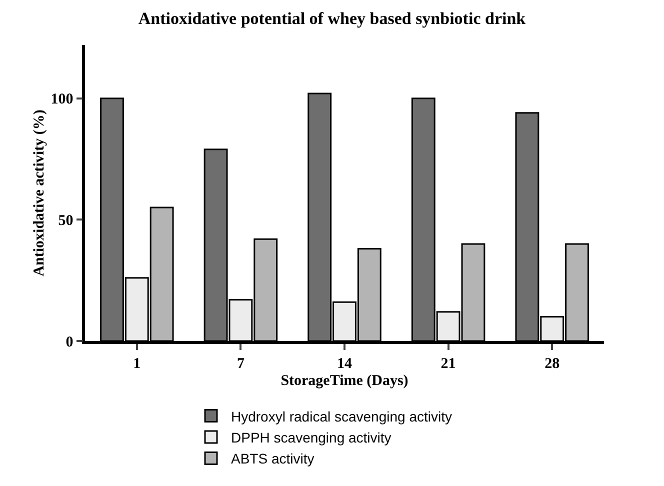  What do you see at coordinates (332, 18) in the screenshot?
I see `chart-title: Antioxidative potential of whey based synbiotic drink` at bounding box center [332, 18].